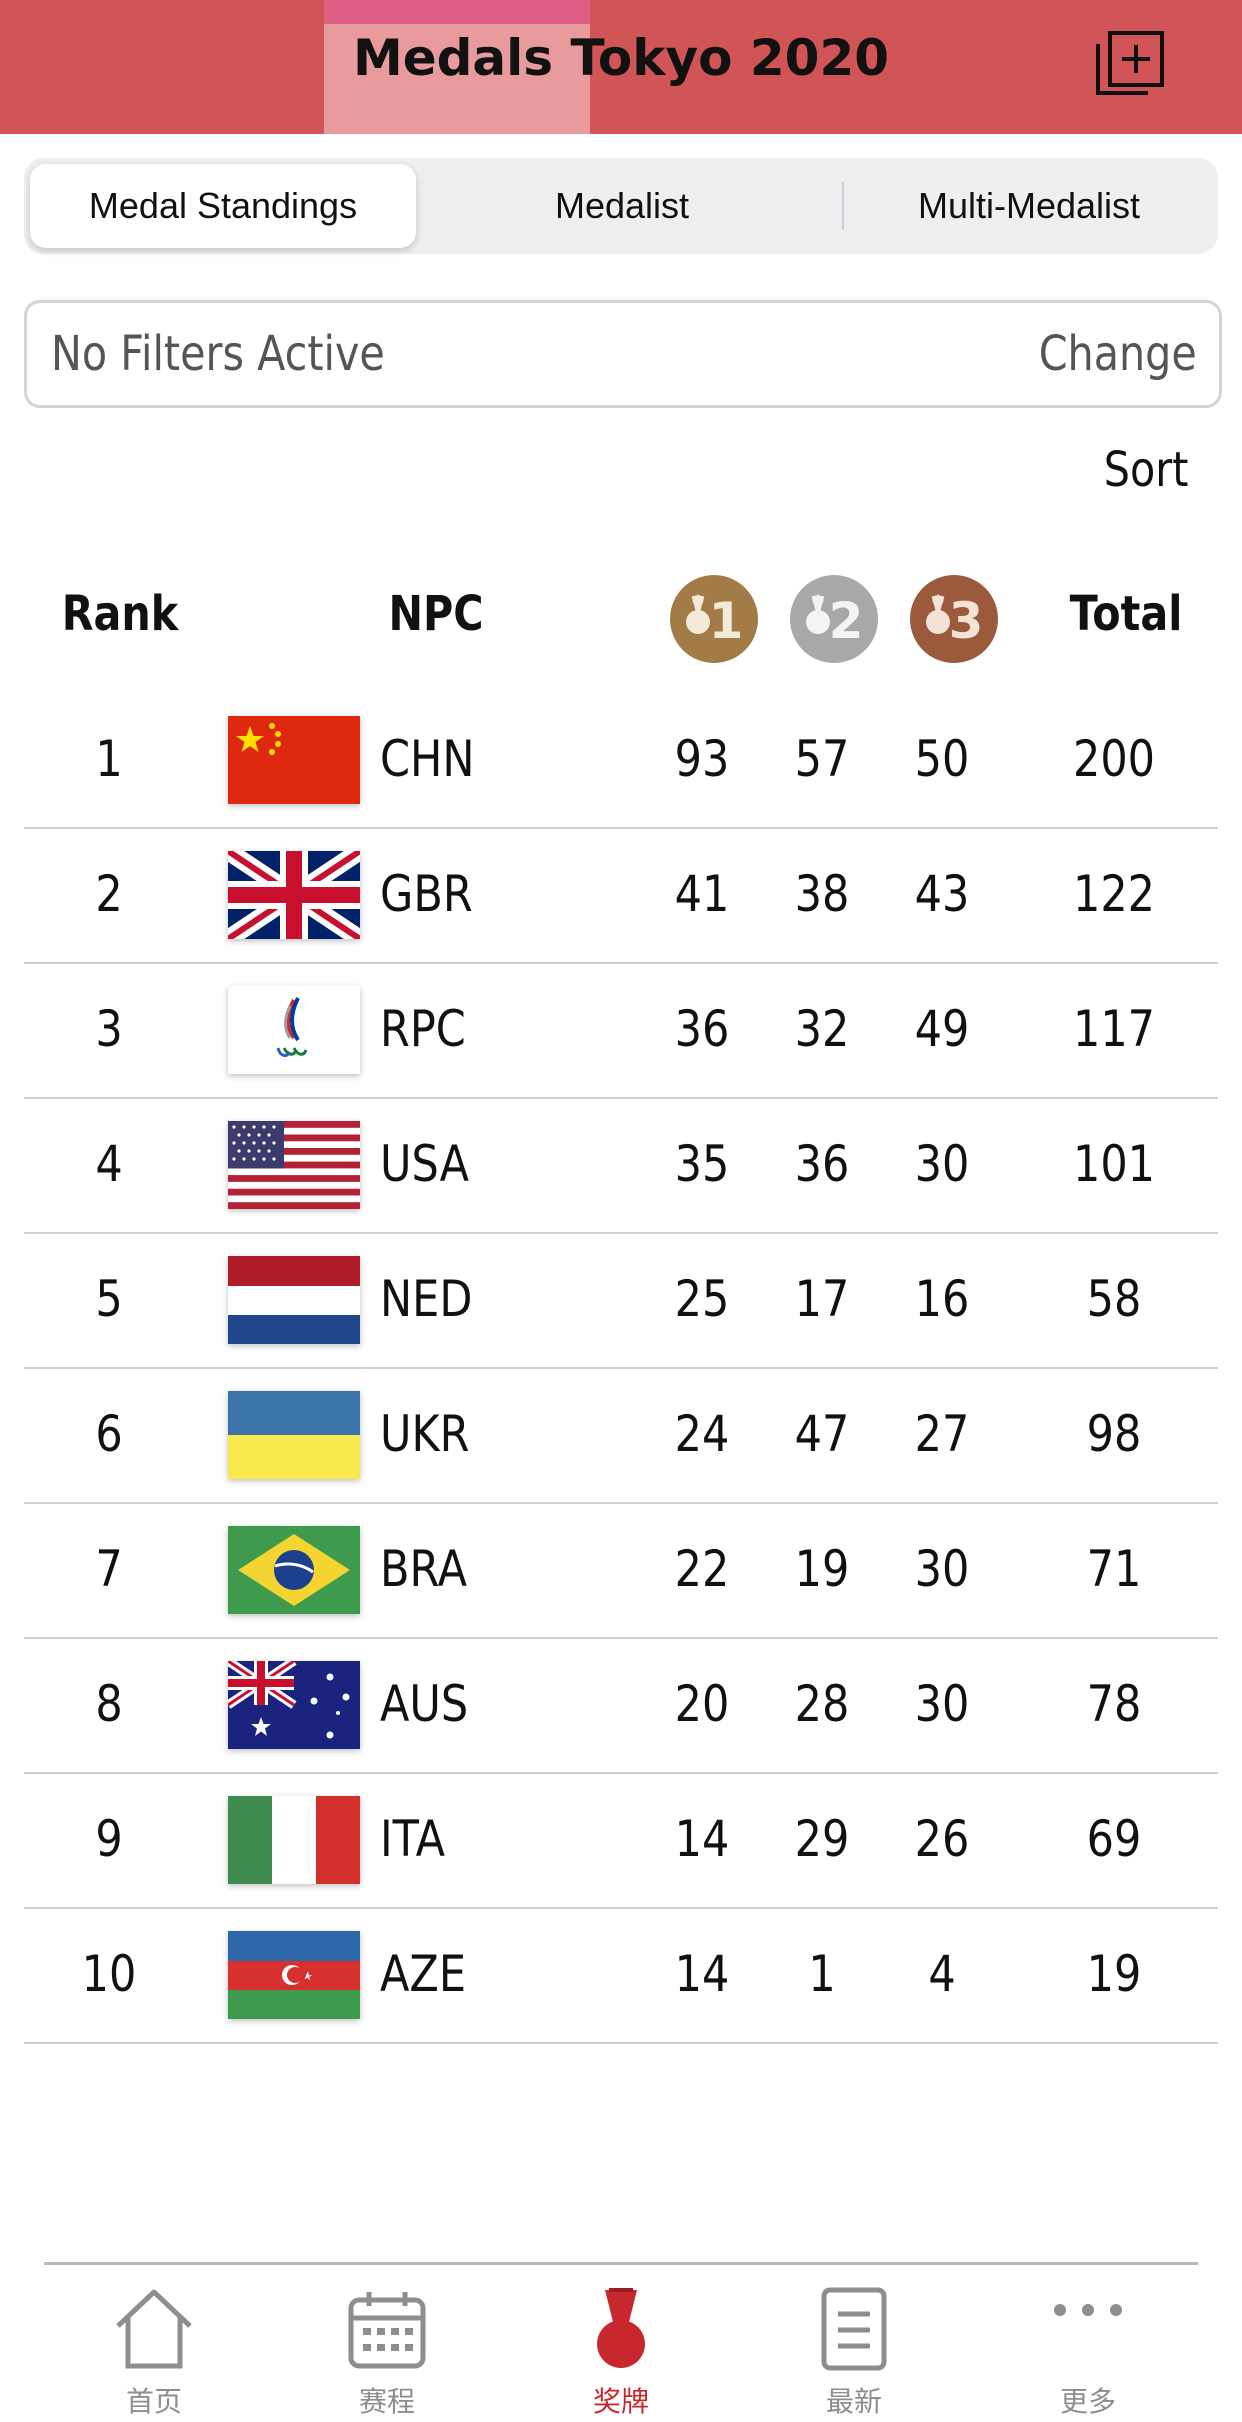 The height and width of the screenshot is (2422, 1242). I want to click on rank-cell: 5, so click(109, 1299).